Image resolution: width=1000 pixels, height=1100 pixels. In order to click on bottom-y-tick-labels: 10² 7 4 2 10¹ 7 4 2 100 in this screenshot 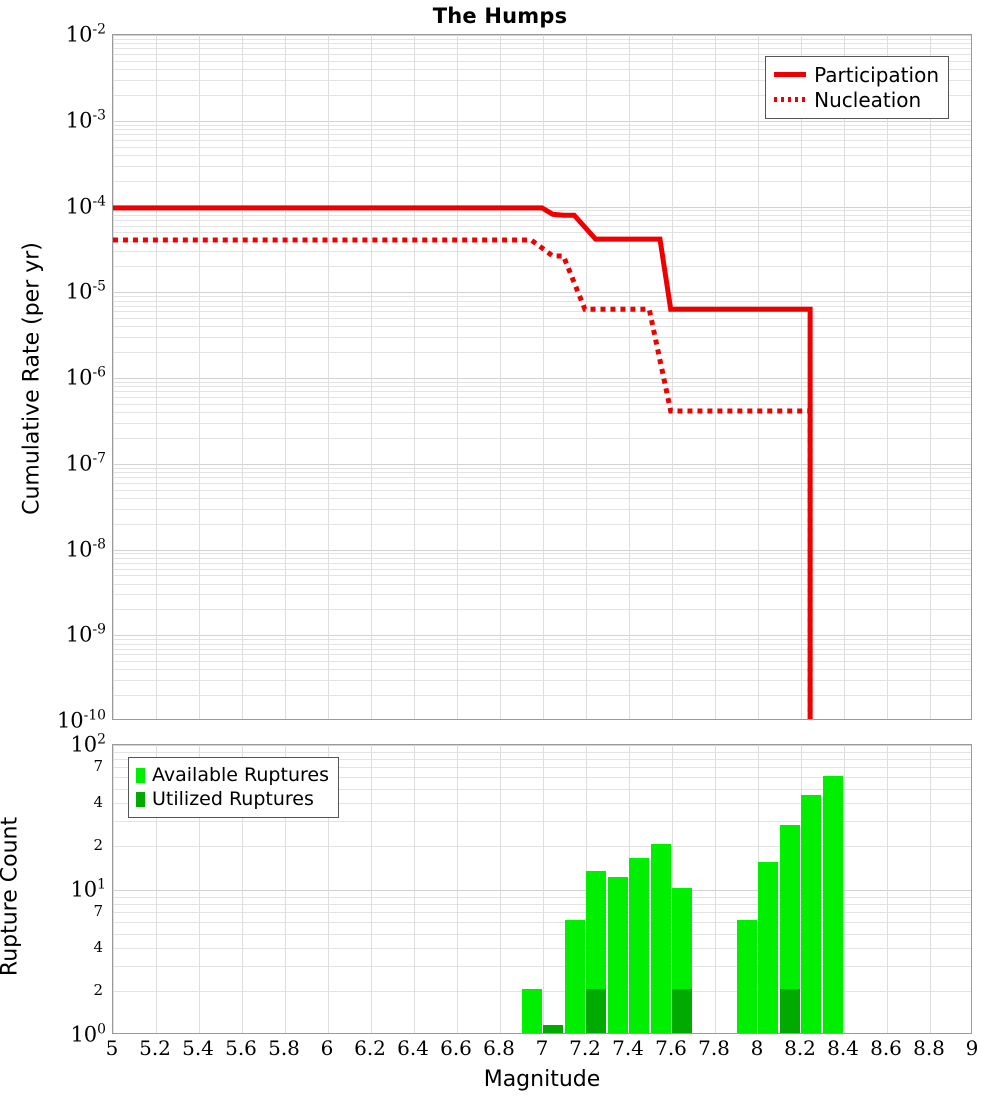, I will do `click(53, 889)`.